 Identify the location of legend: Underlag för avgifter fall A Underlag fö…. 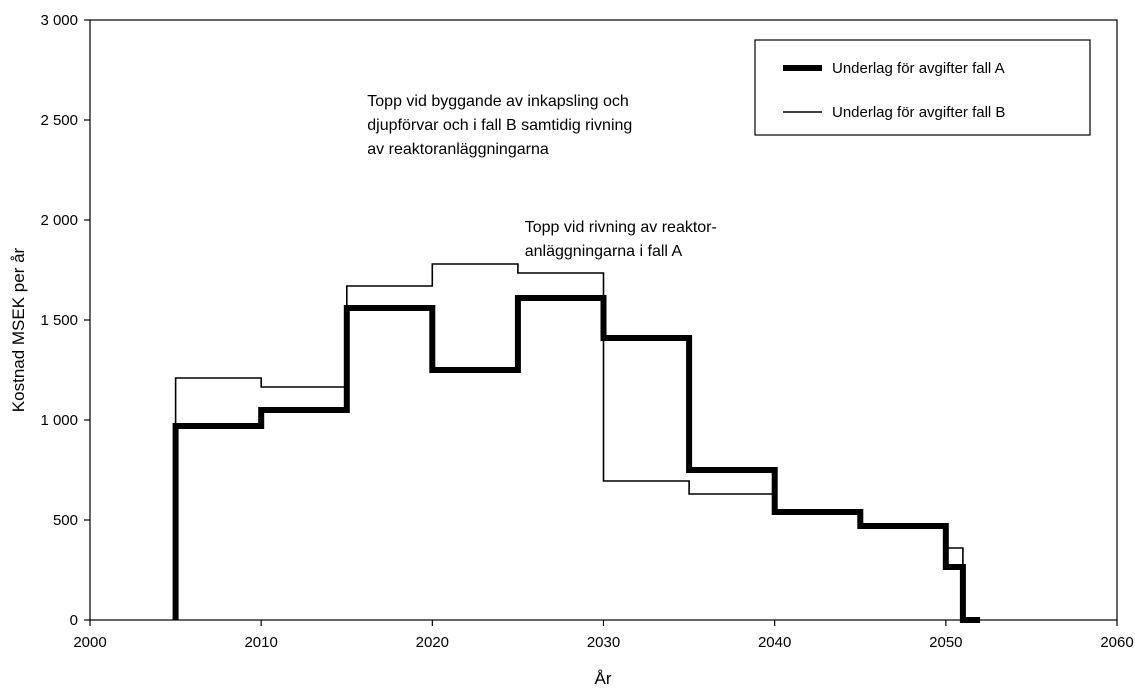
(922, 87).